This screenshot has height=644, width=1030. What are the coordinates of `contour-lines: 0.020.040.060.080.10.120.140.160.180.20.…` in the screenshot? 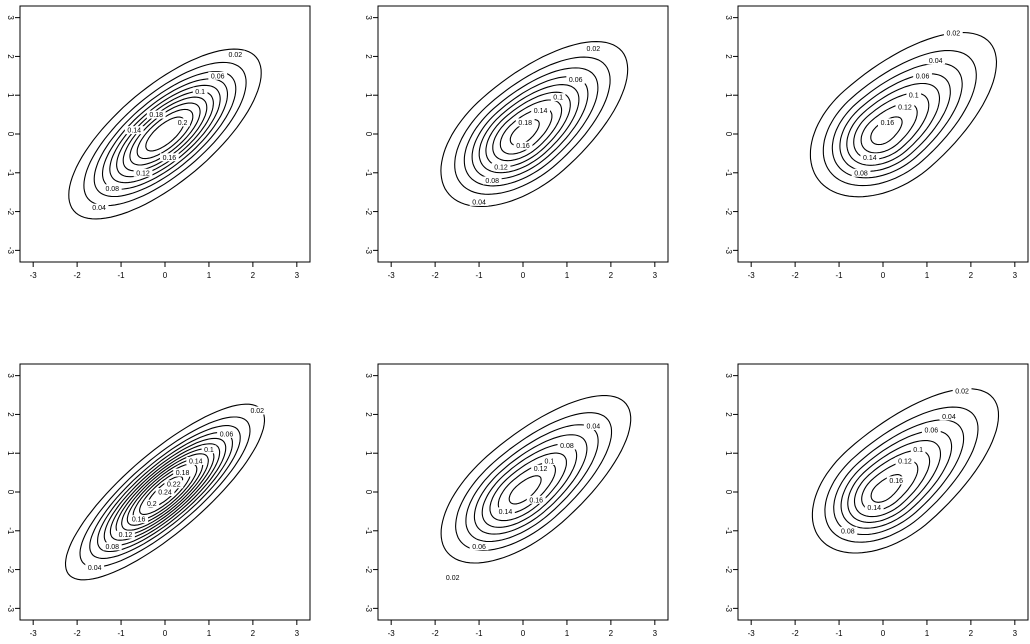 It's located at (165, 492).